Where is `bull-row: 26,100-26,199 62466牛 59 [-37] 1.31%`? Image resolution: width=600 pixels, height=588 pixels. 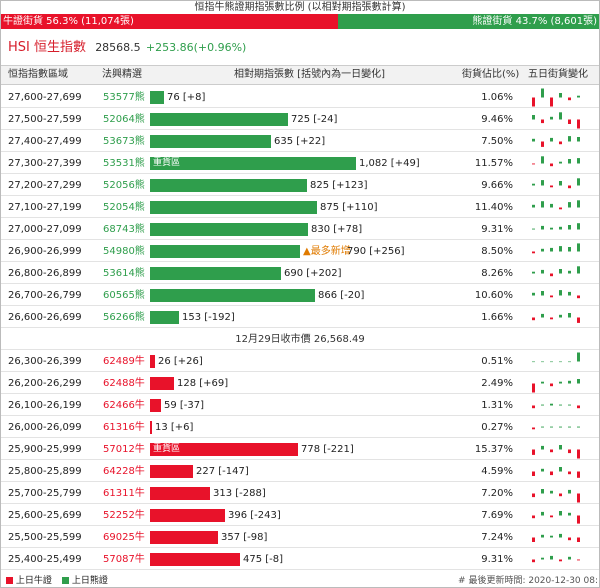
bull-row: 26,100-26,199 62466牛 59 [-37] 1.31% is located at coordinates (300, 405).